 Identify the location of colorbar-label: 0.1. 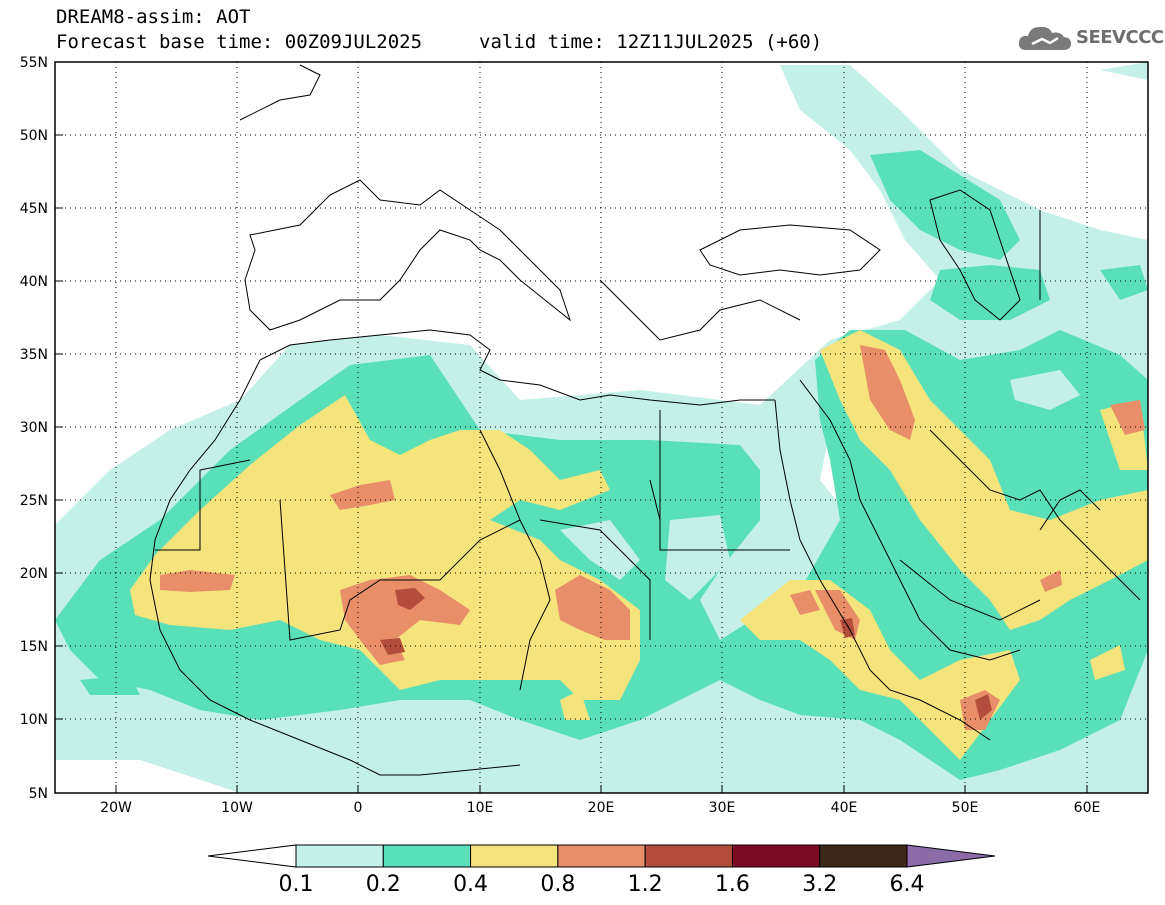
(296, 884).